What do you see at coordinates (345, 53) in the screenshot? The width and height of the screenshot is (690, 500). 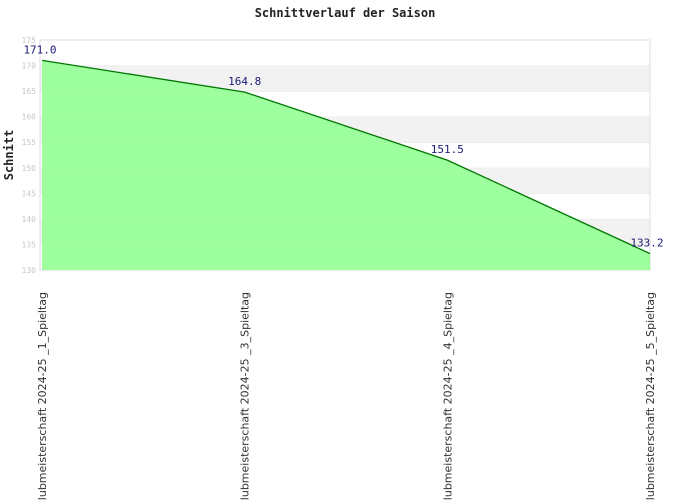 I see `grid-band` at bounding box center [345, 53].